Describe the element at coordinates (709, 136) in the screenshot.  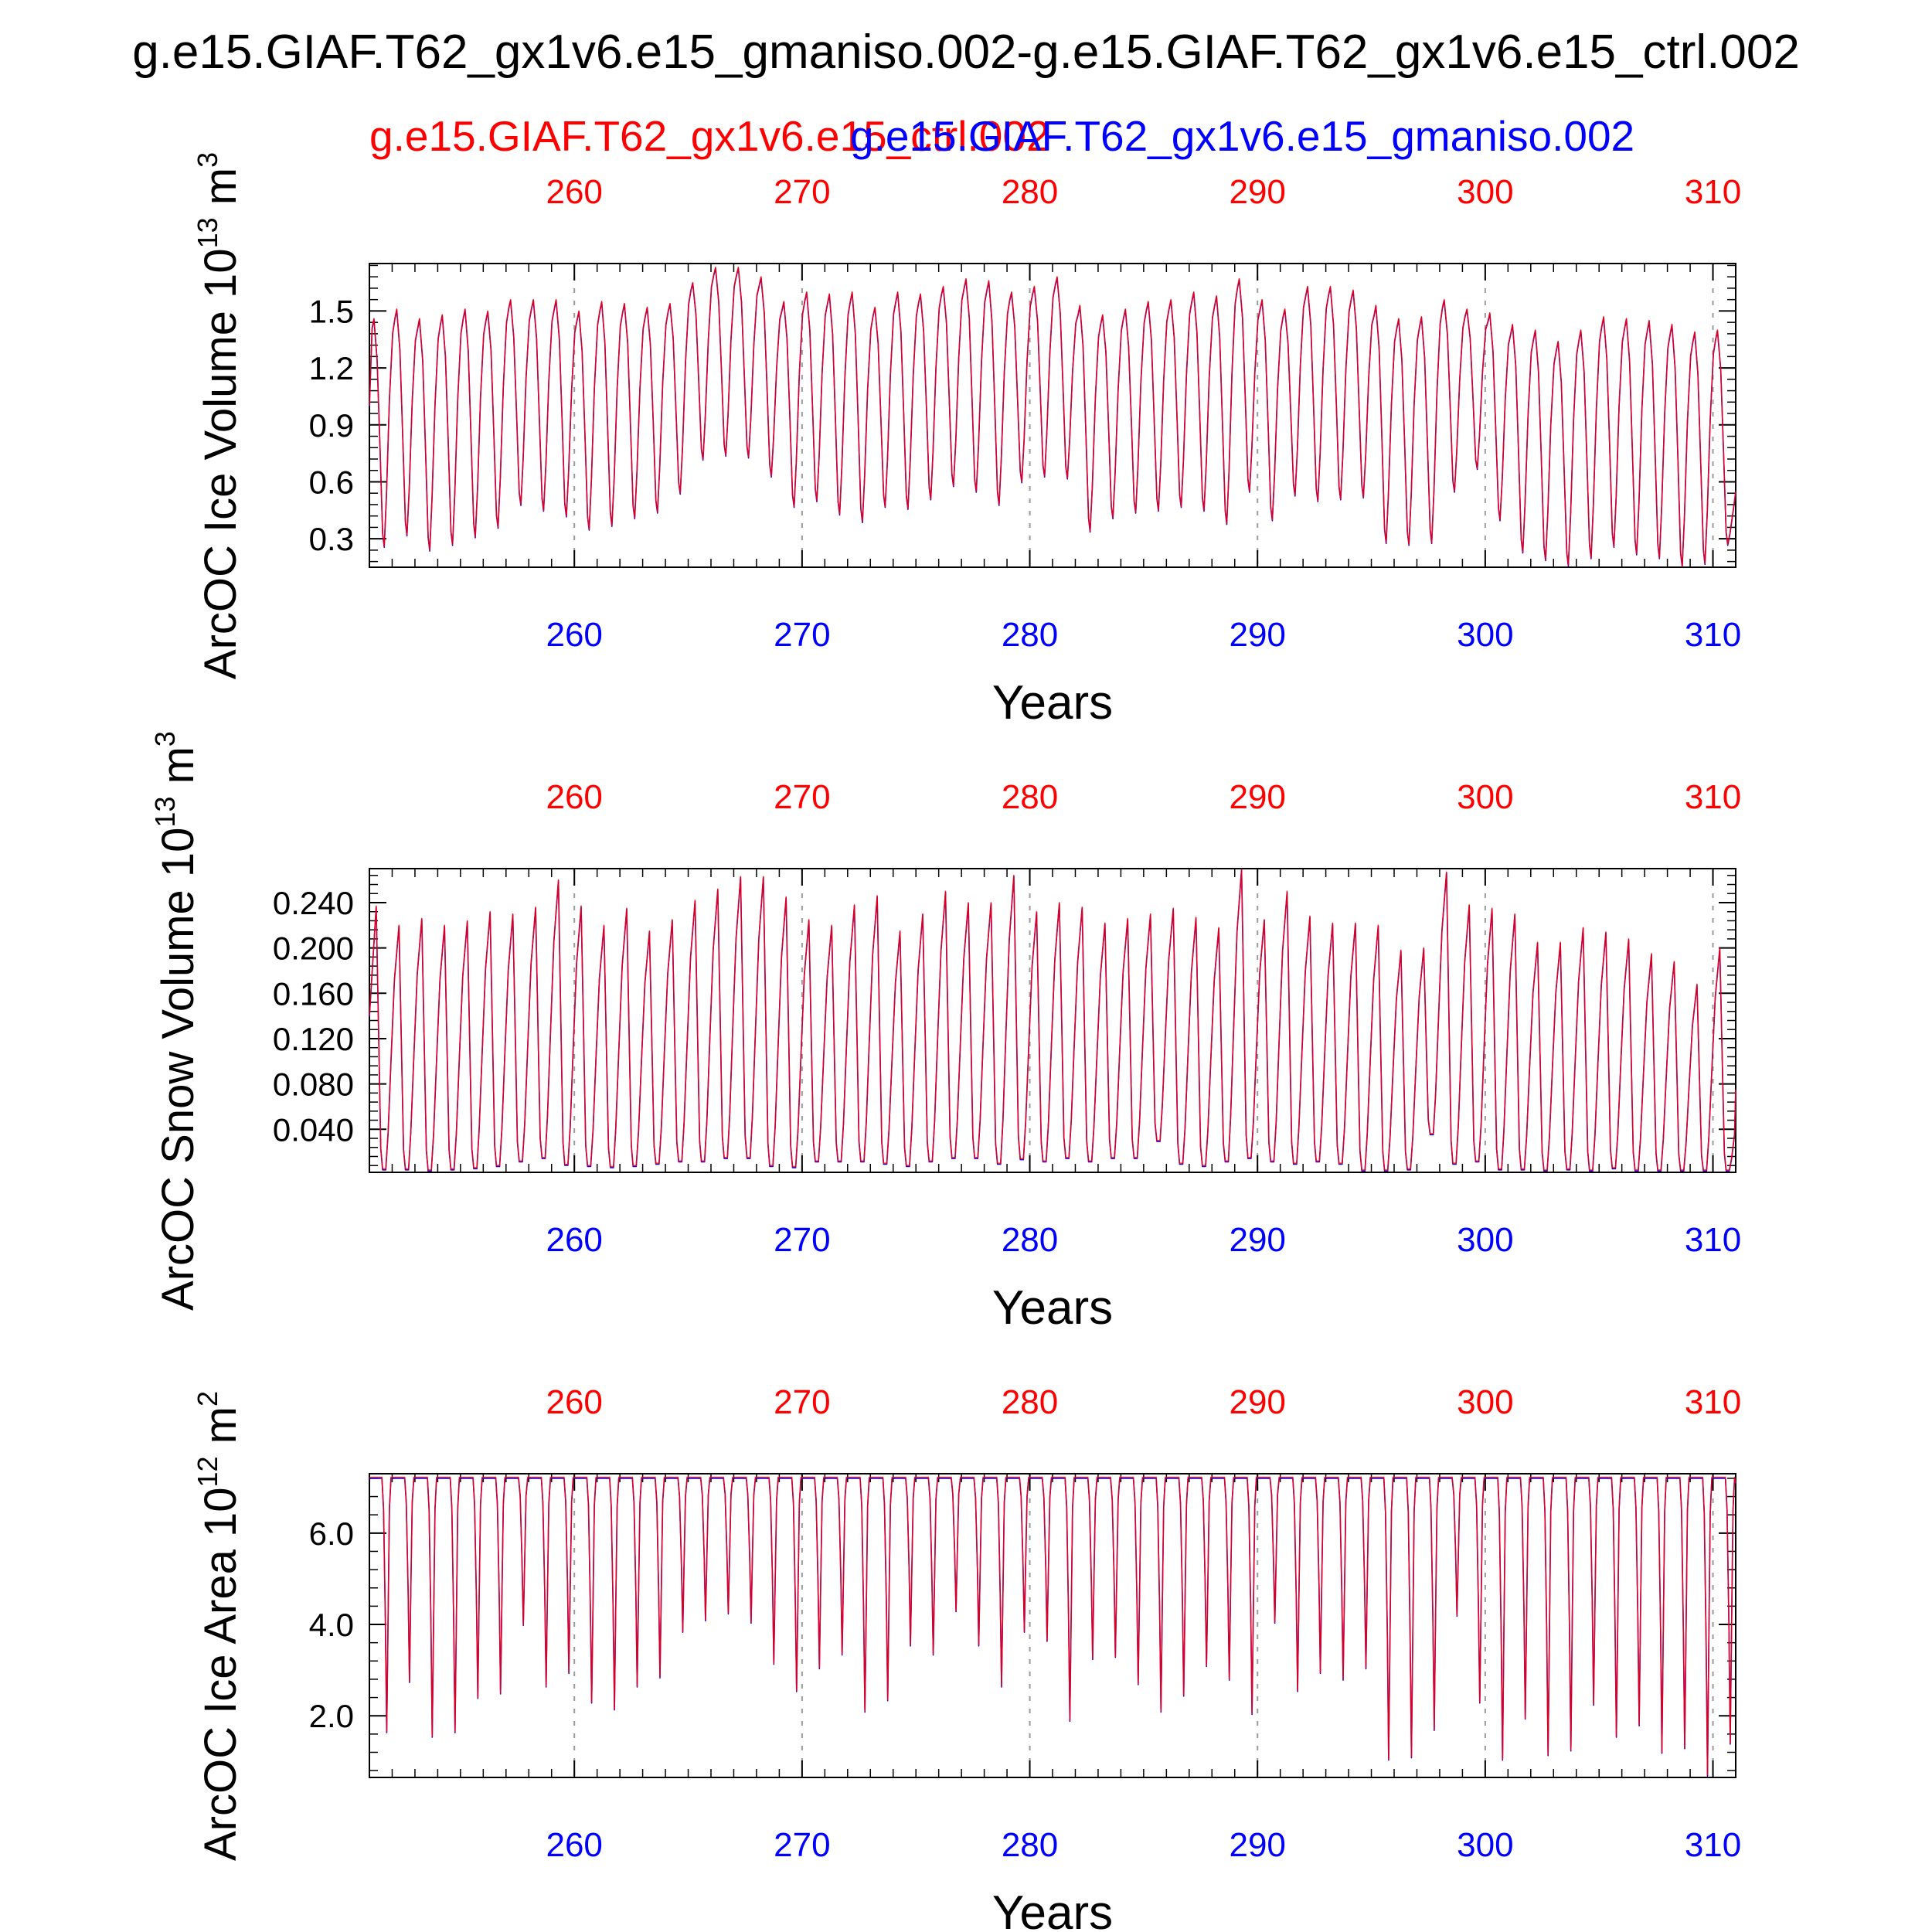
I see `legend-ctrl-label: g.e15.GIAF.T62_gx1v6.e15_ctrl.002` at that location.